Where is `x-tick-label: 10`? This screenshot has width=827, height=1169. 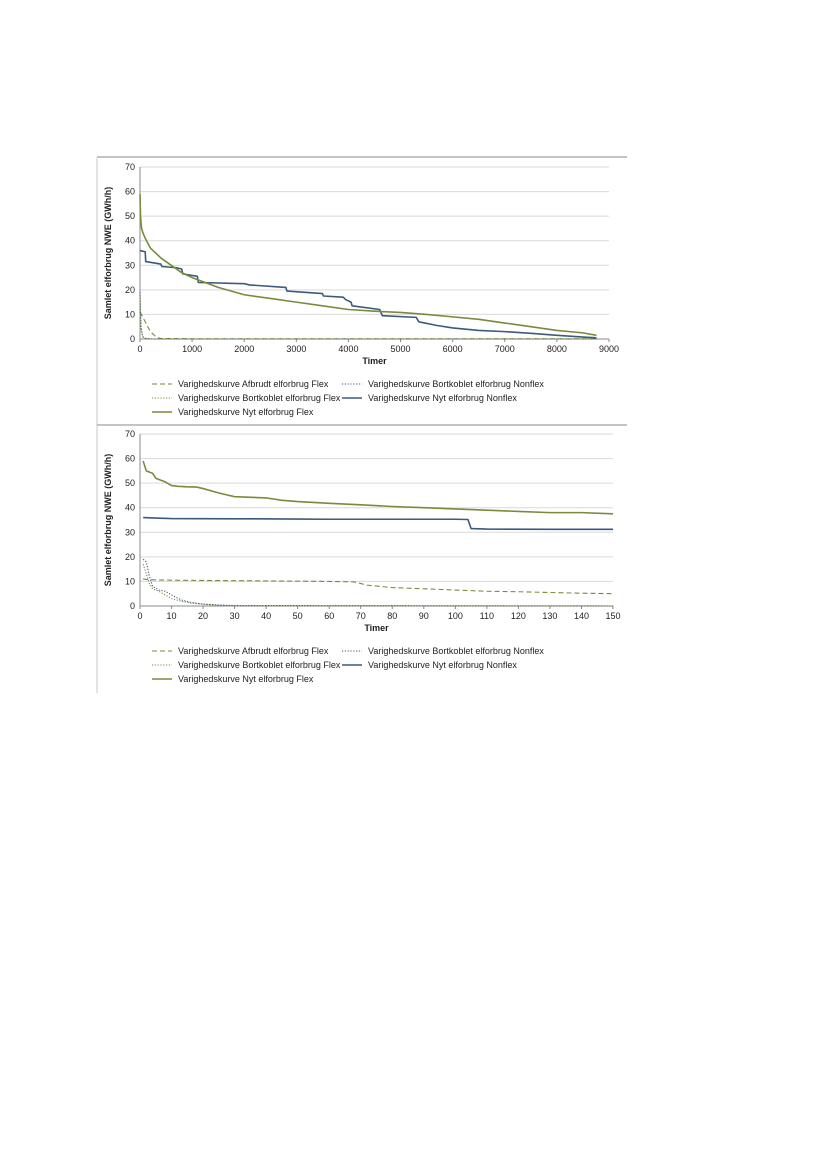 x-tick-label: 10 is located at coordinates (172, 616).